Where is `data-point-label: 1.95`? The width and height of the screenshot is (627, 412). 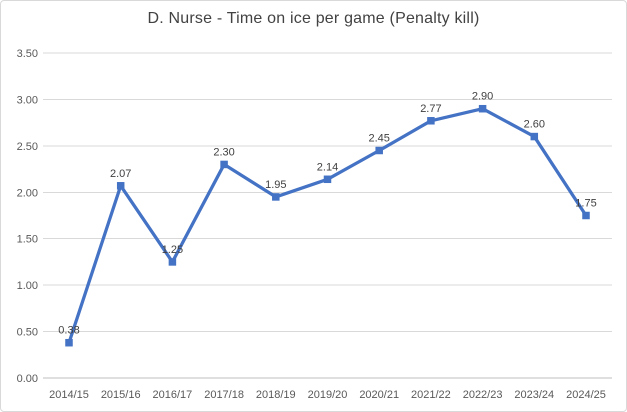
data-point-label: 1.95 is located at coordinates (275, 185).